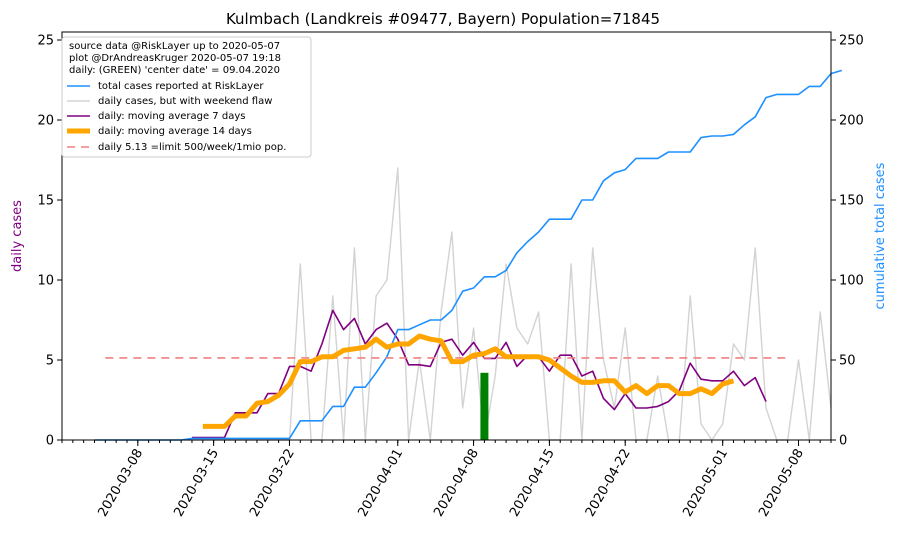 The image size is (897, 536). Describe the element at coordinates (45, 201) in the screenshot. I see `y-left-tick-label: 15` at that location.